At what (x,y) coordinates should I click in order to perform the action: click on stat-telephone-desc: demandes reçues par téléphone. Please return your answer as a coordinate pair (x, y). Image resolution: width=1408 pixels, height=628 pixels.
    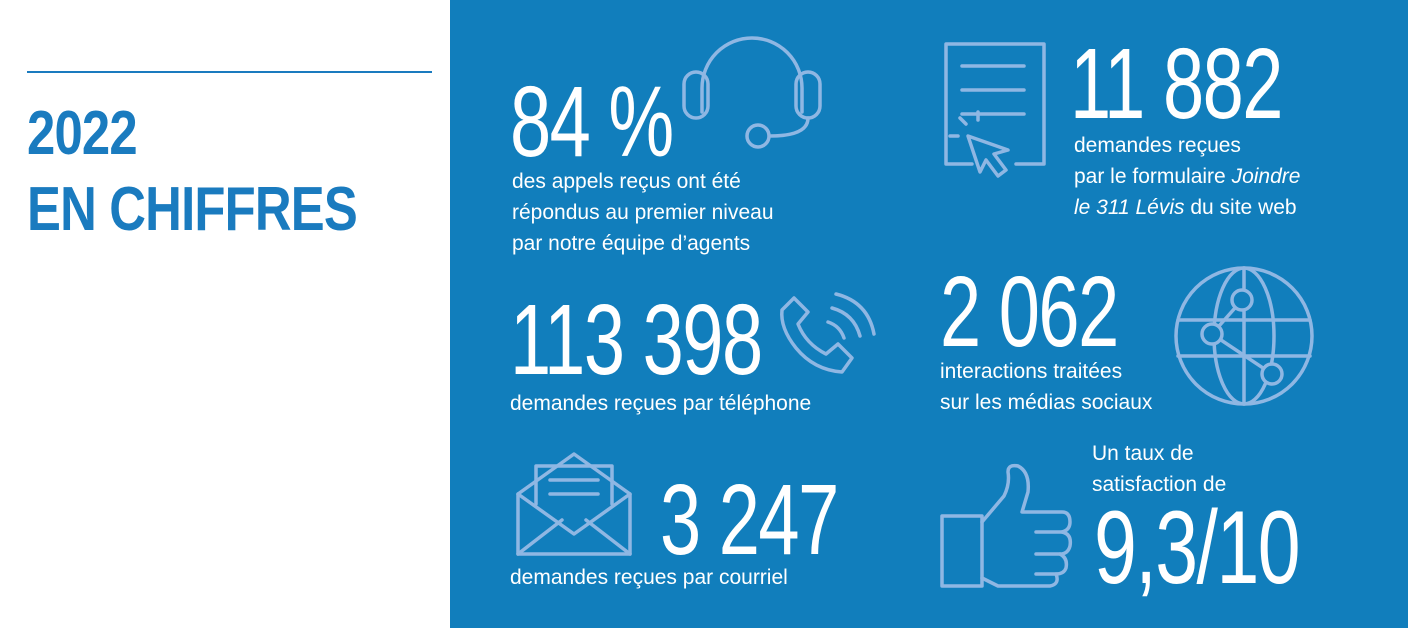
    Looking at the image, I should click on (660, 403).